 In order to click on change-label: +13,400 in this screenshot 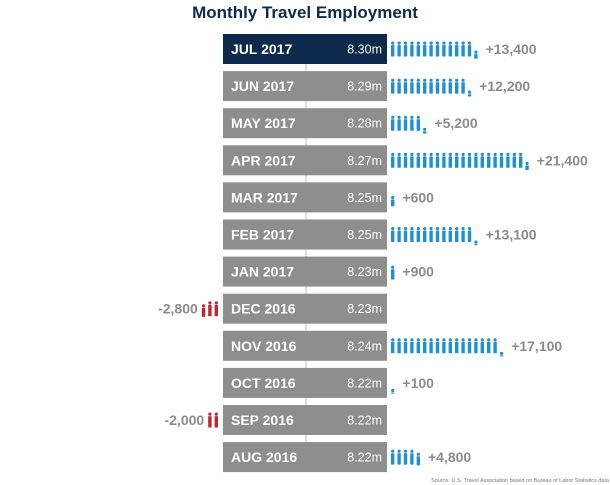, I will do `click(511, 49)`.